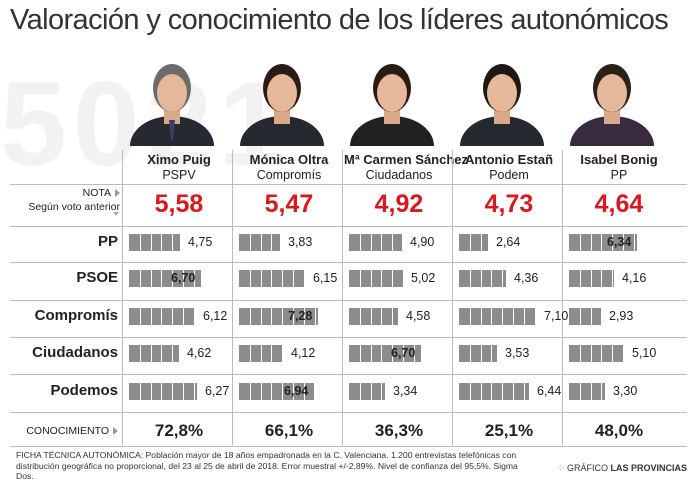 The width and height of the screenshot is (697, 482). I want to click on portrait-isabel-bonig, so click(612, 112).